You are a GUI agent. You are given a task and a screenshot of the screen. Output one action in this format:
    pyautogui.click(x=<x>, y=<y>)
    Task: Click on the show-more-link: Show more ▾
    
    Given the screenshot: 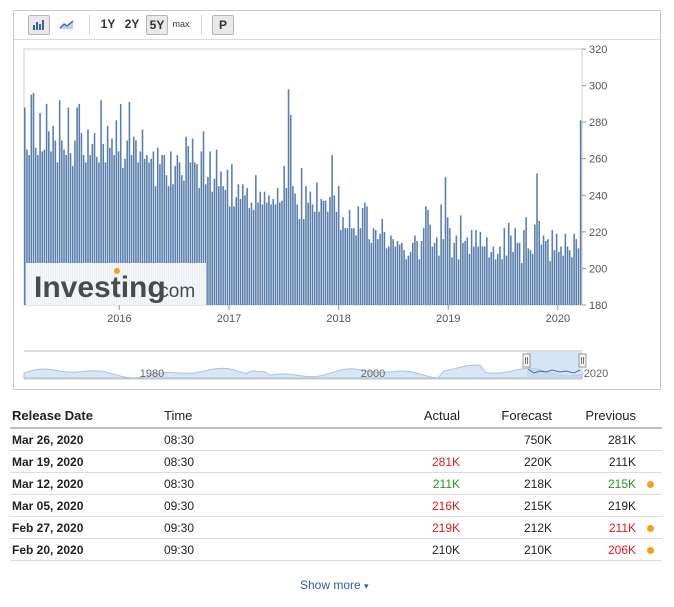 What is the action you would take?
    pyautogui.click(x=334, y=585)
    